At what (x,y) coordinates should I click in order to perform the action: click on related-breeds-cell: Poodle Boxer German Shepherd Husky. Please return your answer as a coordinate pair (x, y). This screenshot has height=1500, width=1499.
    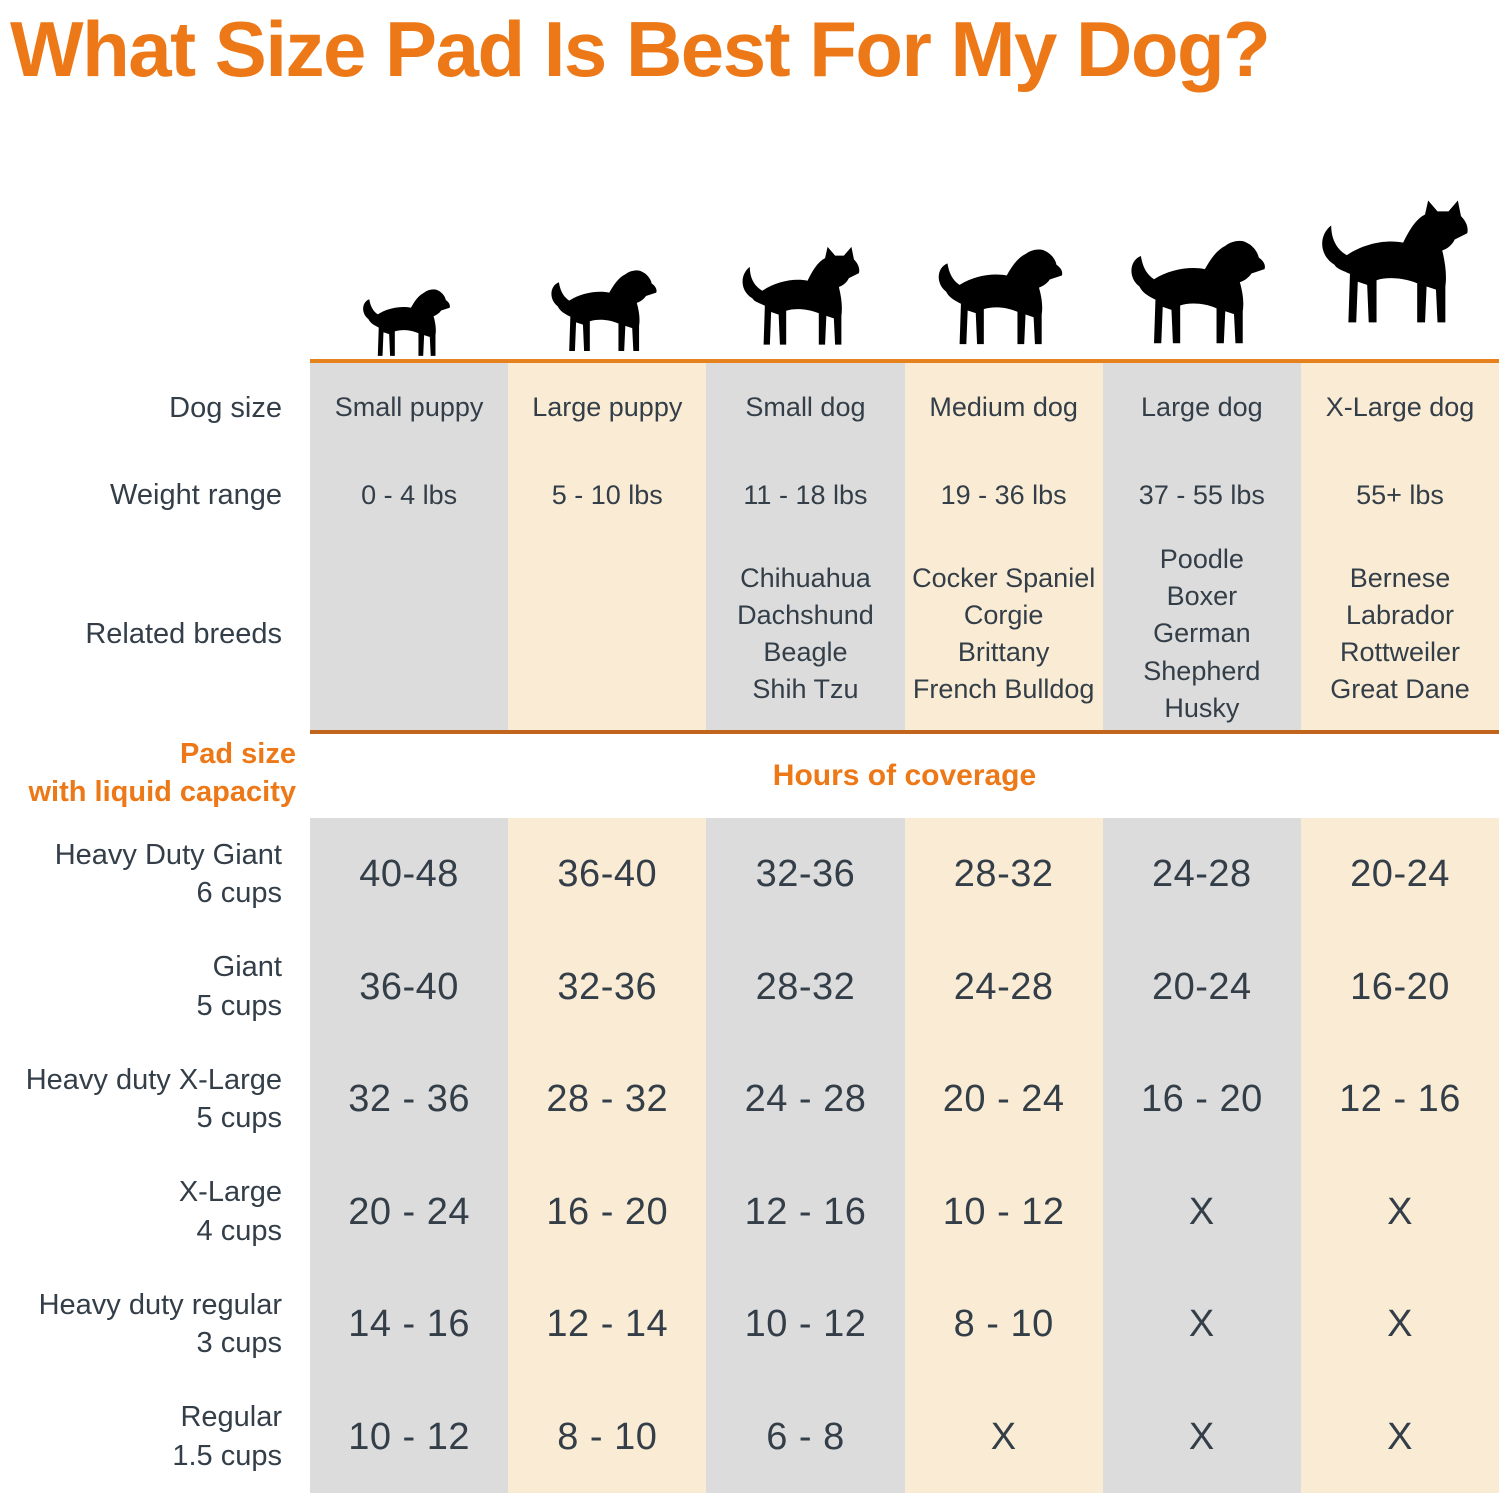
    Looking at the image, I should click on (1201, 634).